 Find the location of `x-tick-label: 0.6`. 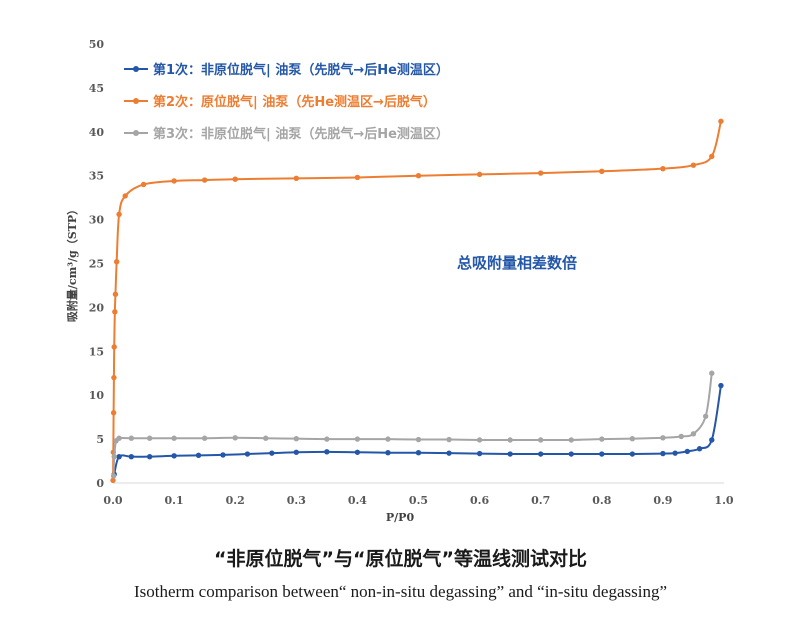

x-tick-label: 0.6 is located at coordinates (479, 500).